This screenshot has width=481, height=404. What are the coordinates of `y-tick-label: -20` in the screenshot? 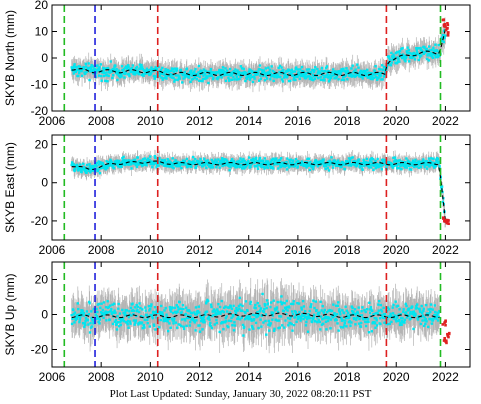 It's located at (40, 111).